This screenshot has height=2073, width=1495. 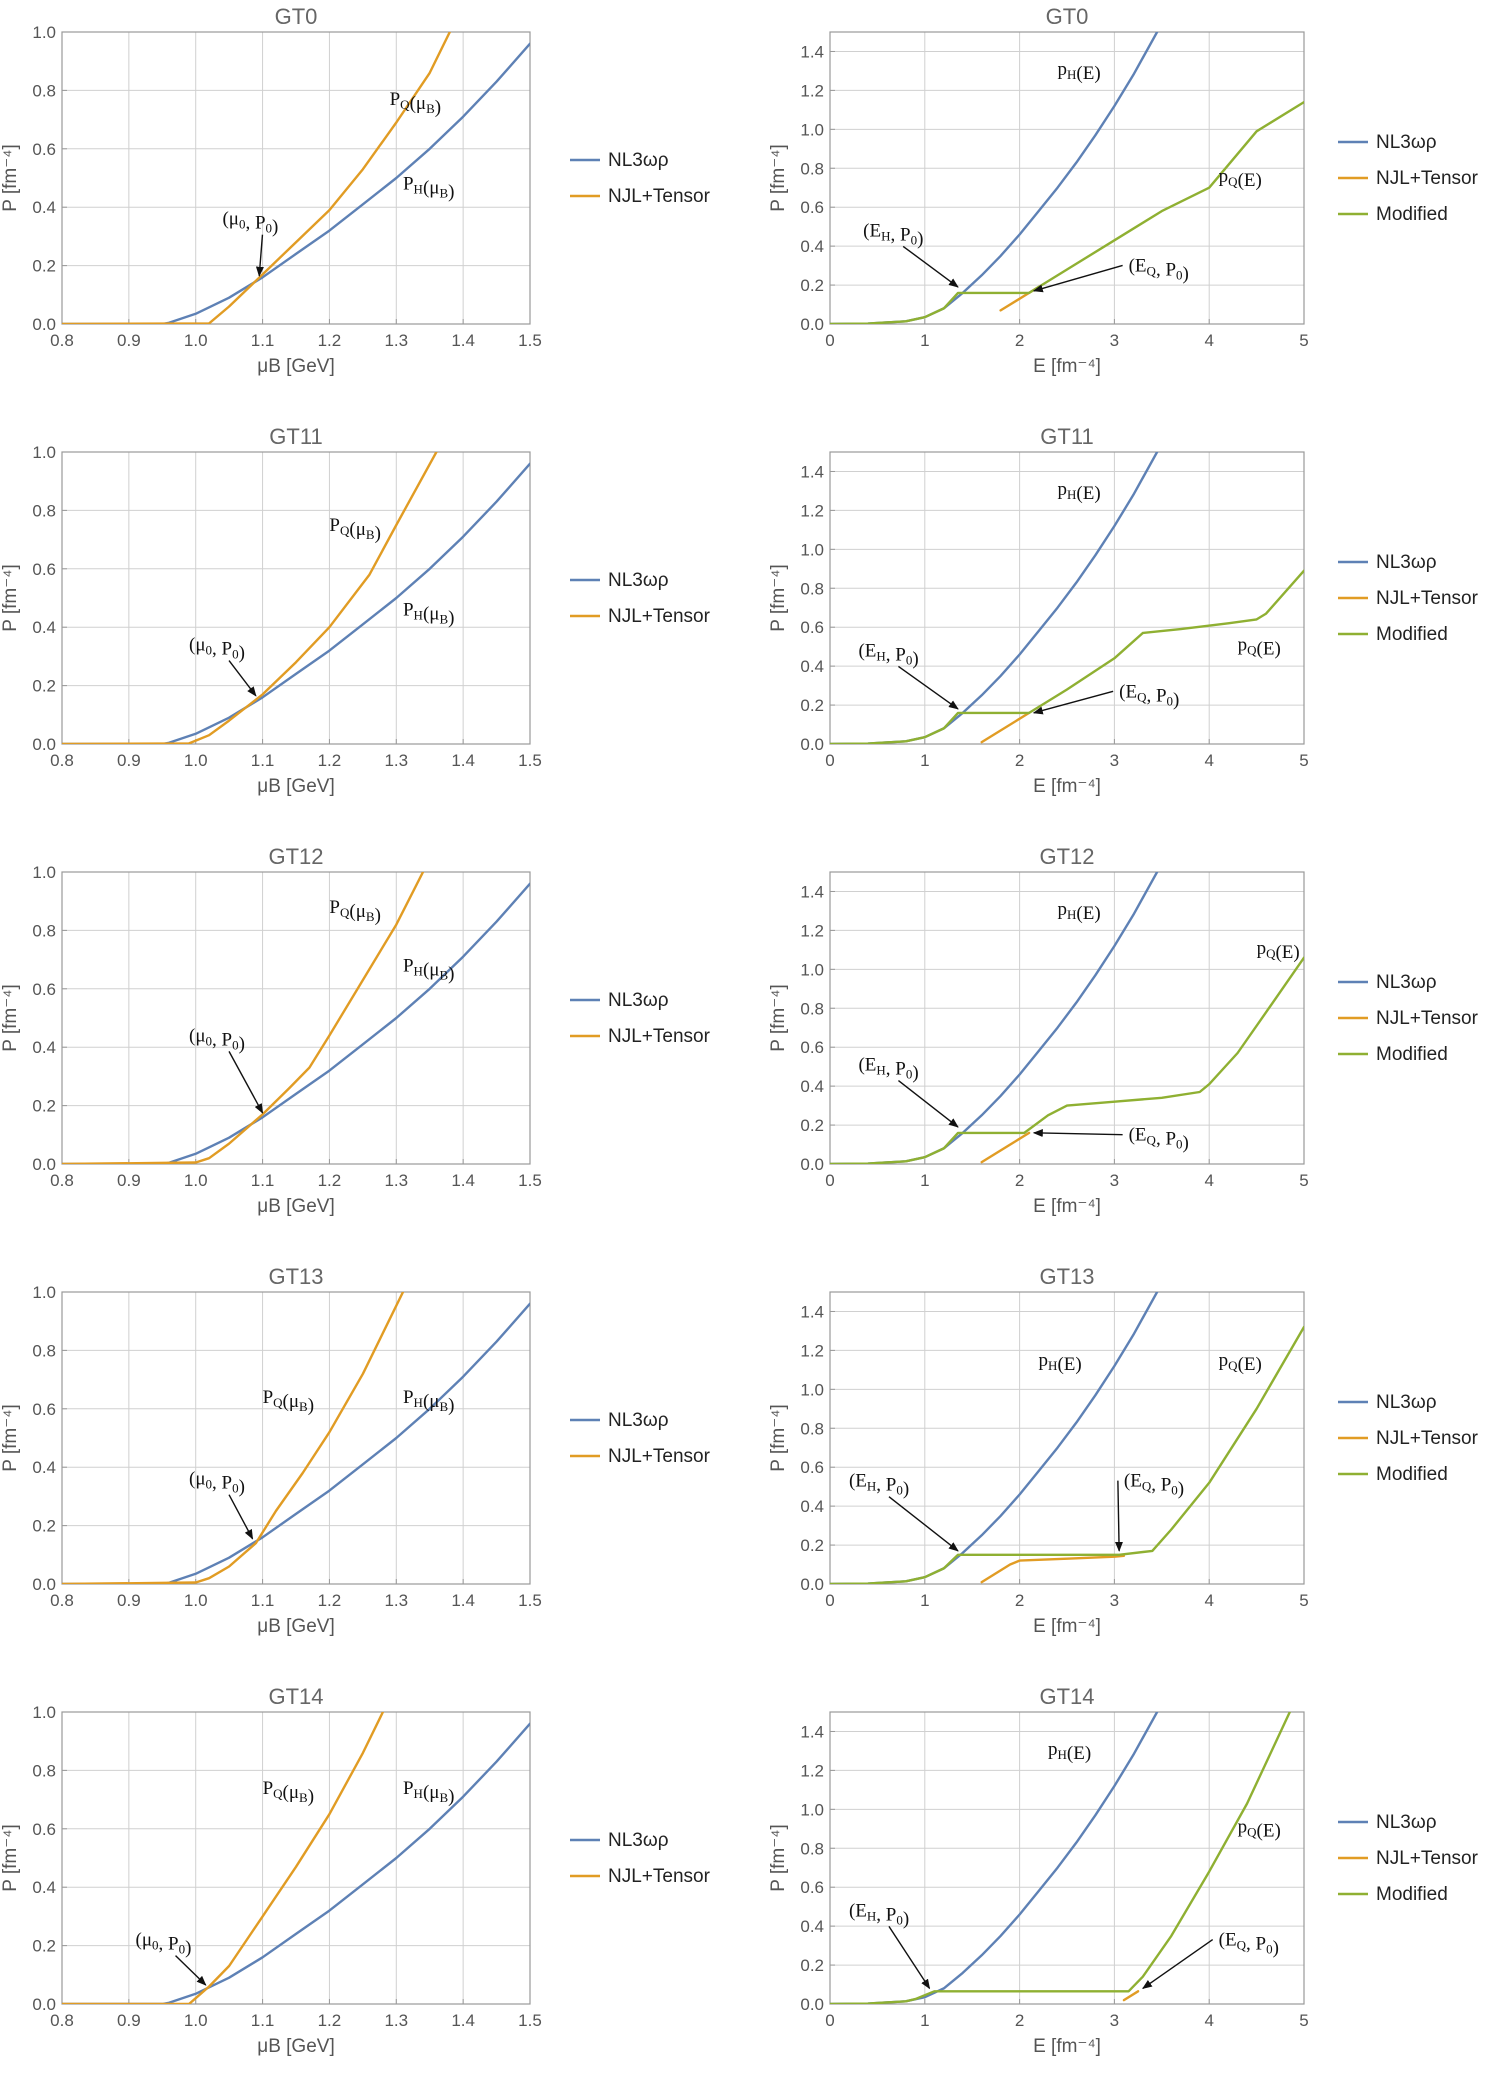 I want to click on annotation-label: PH(μB), so click(x=428, y=188).